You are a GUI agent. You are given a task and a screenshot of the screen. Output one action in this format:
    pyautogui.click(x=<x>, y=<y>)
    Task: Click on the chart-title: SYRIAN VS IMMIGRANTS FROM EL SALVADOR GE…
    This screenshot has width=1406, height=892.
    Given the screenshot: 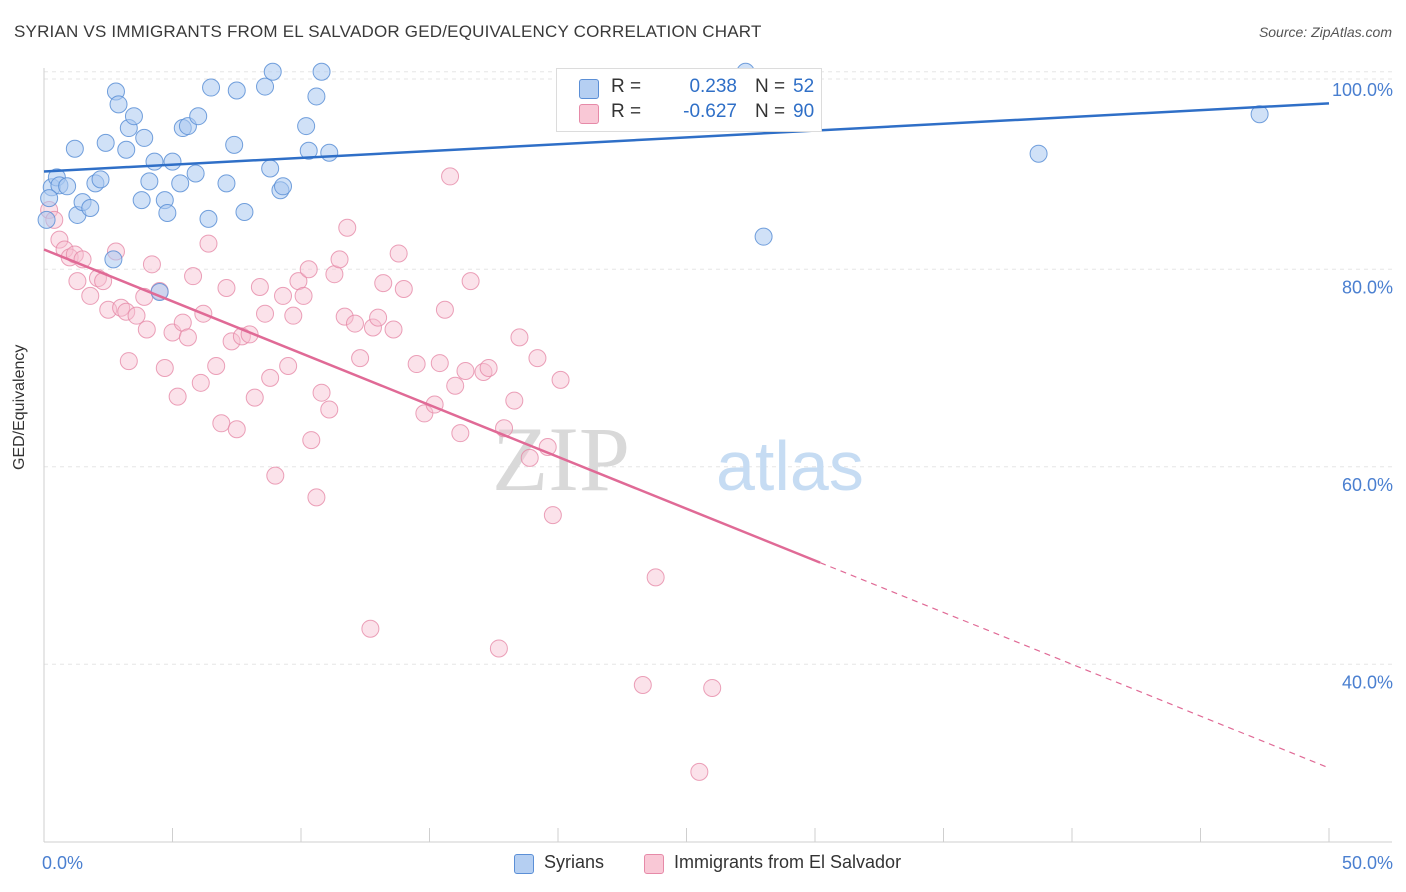 What is the action you would take?
    pyautogui.click(x=388, y=31)
    